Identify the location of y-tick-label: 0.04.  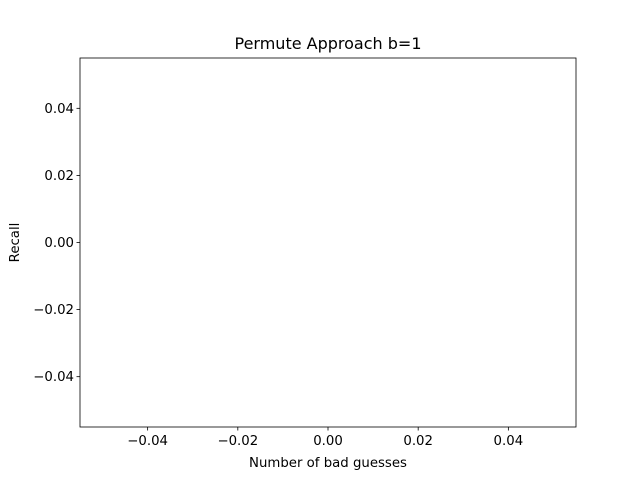
(59, 109).